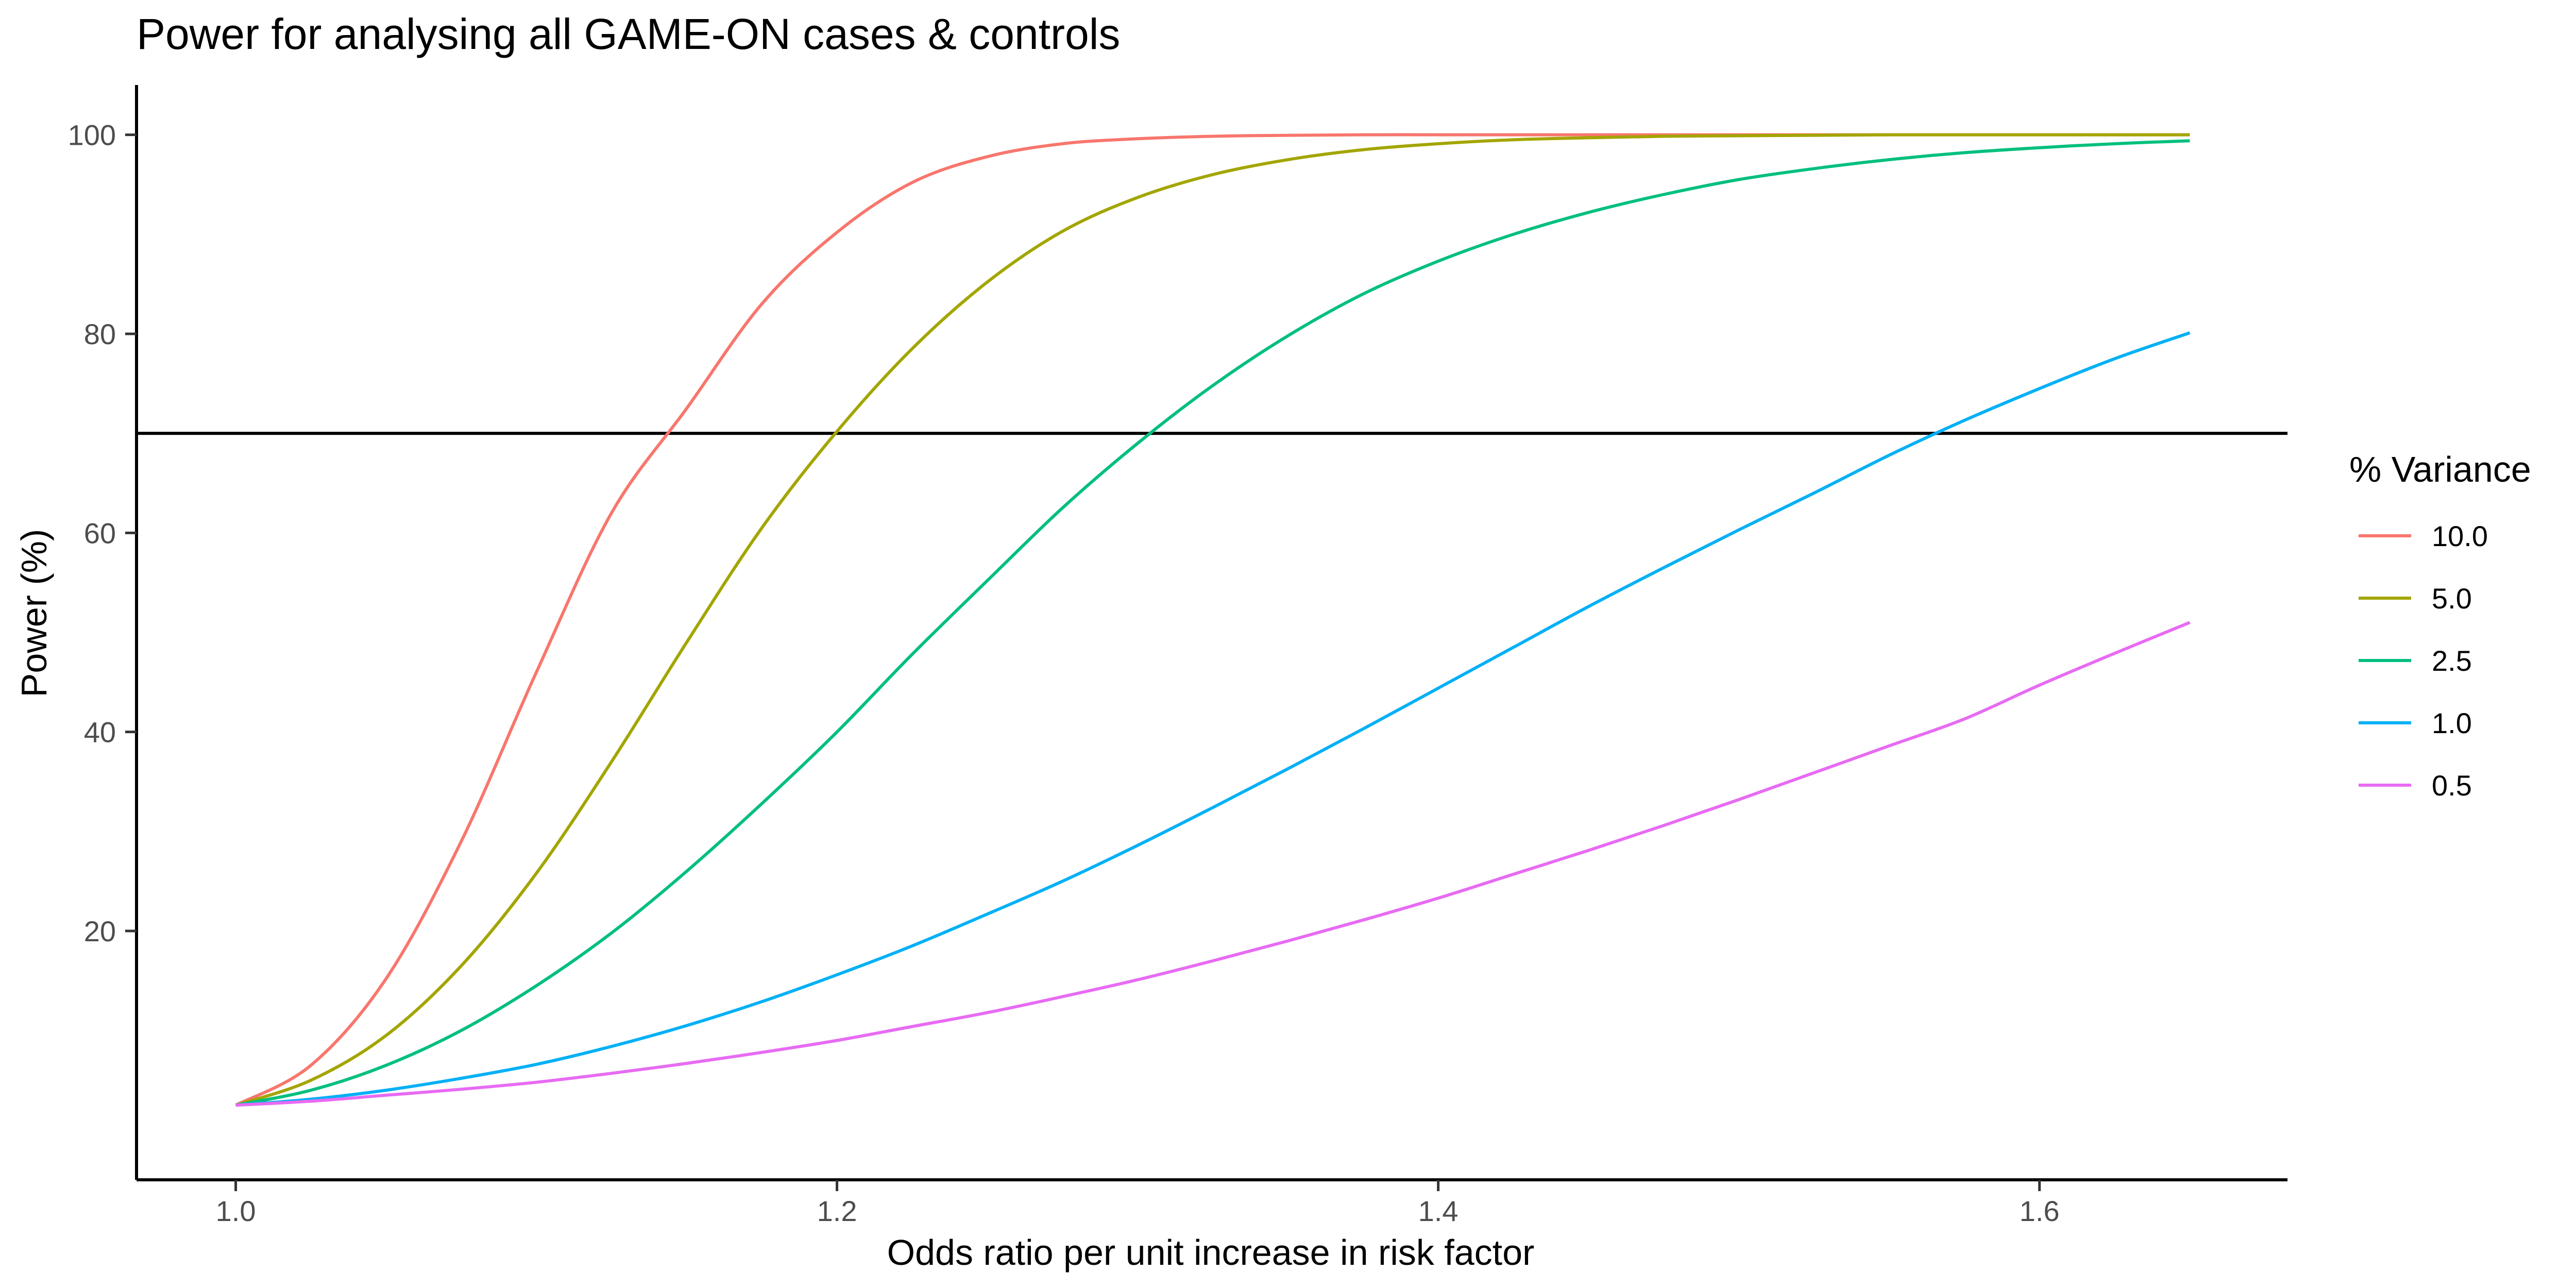  I want to click on legend-label-10.0: 10.0, so click(2460, 536).